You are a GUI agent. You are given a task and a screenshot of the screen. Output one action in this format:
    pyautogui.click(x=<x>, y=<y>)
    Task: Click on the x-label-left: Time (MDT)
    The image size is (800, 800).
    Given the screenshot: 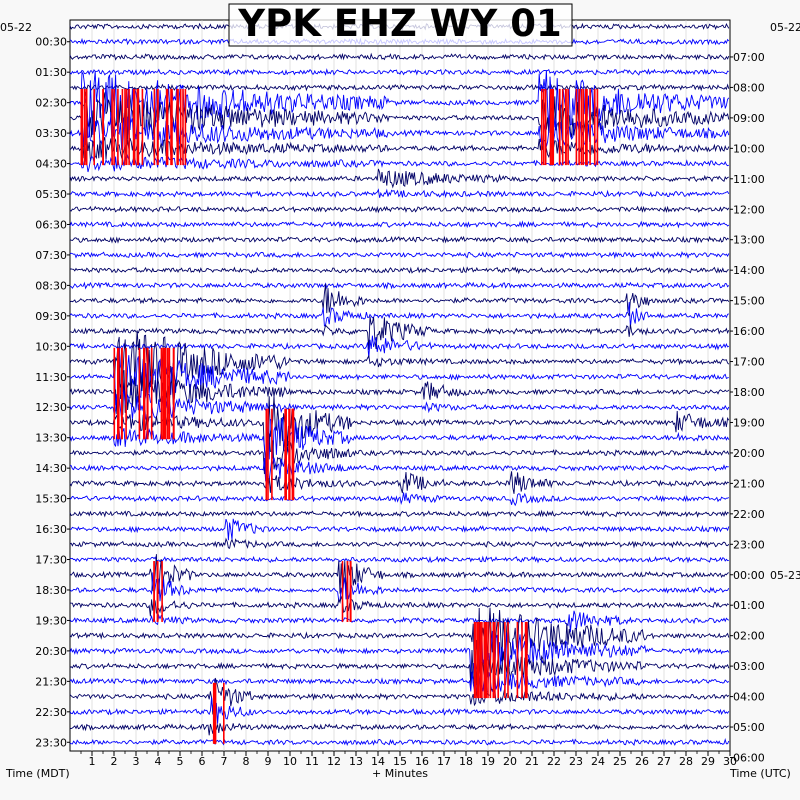 What is the action you would take?
    pyautogui.click(x=37, y=773)
    